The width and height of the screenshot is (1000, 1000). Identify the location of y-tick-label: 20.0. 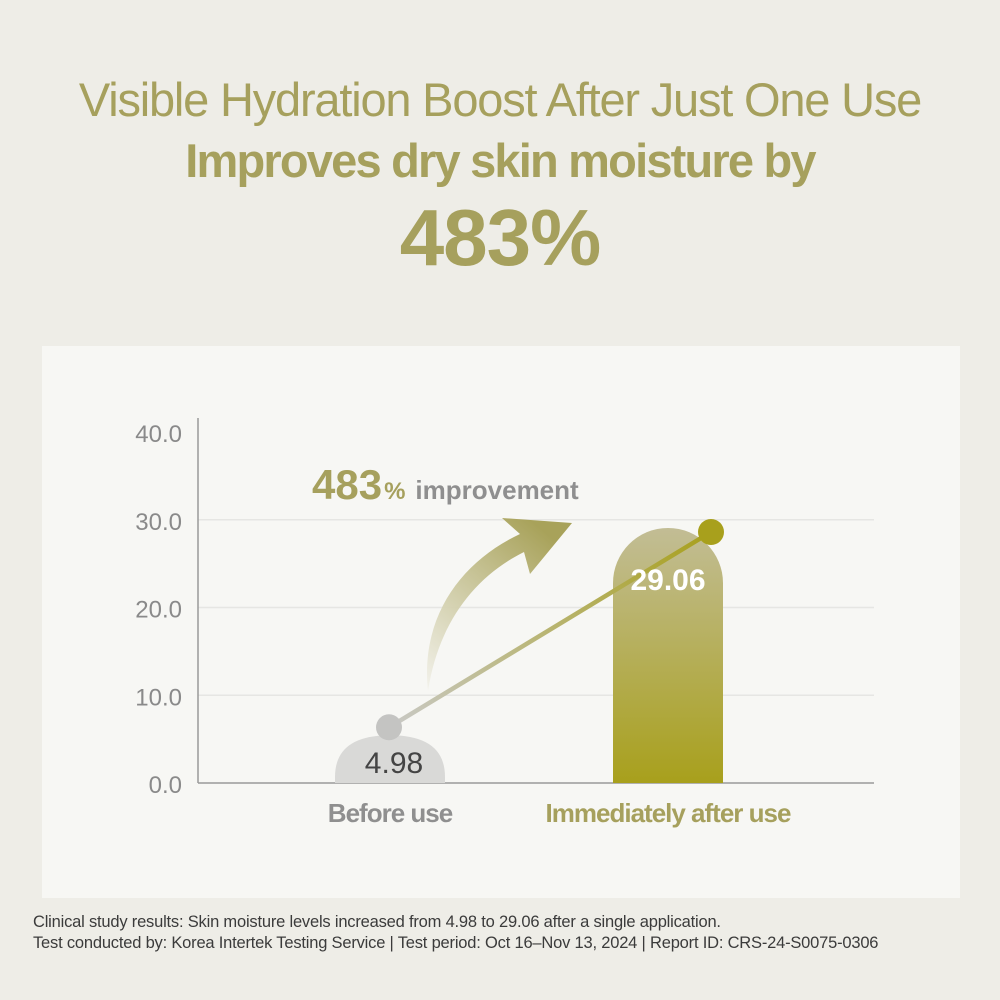
(158, 610).